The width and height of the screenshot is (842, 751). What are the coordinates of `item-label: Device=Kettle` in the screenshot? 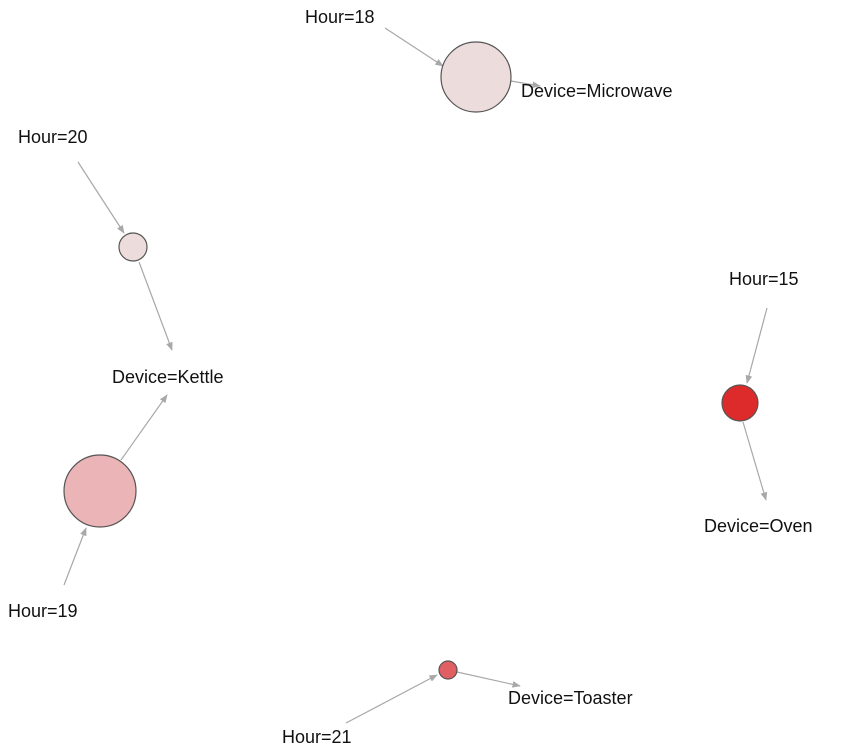 It's located at (168, 377).